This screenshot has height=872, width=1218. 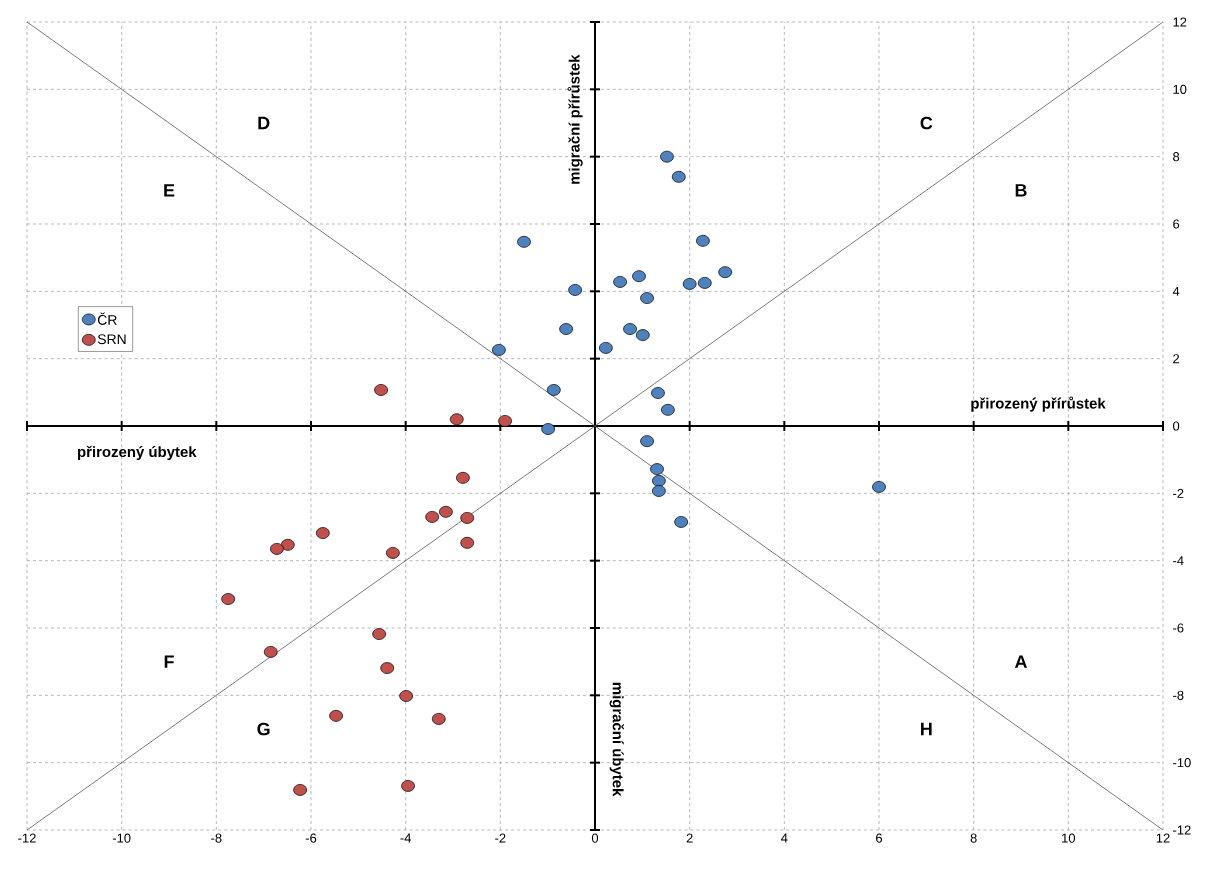 What do you see at coordinates (500, 838) in the screenshot?
I see `x-tick-label: -2` at bounding box center [500, 838].